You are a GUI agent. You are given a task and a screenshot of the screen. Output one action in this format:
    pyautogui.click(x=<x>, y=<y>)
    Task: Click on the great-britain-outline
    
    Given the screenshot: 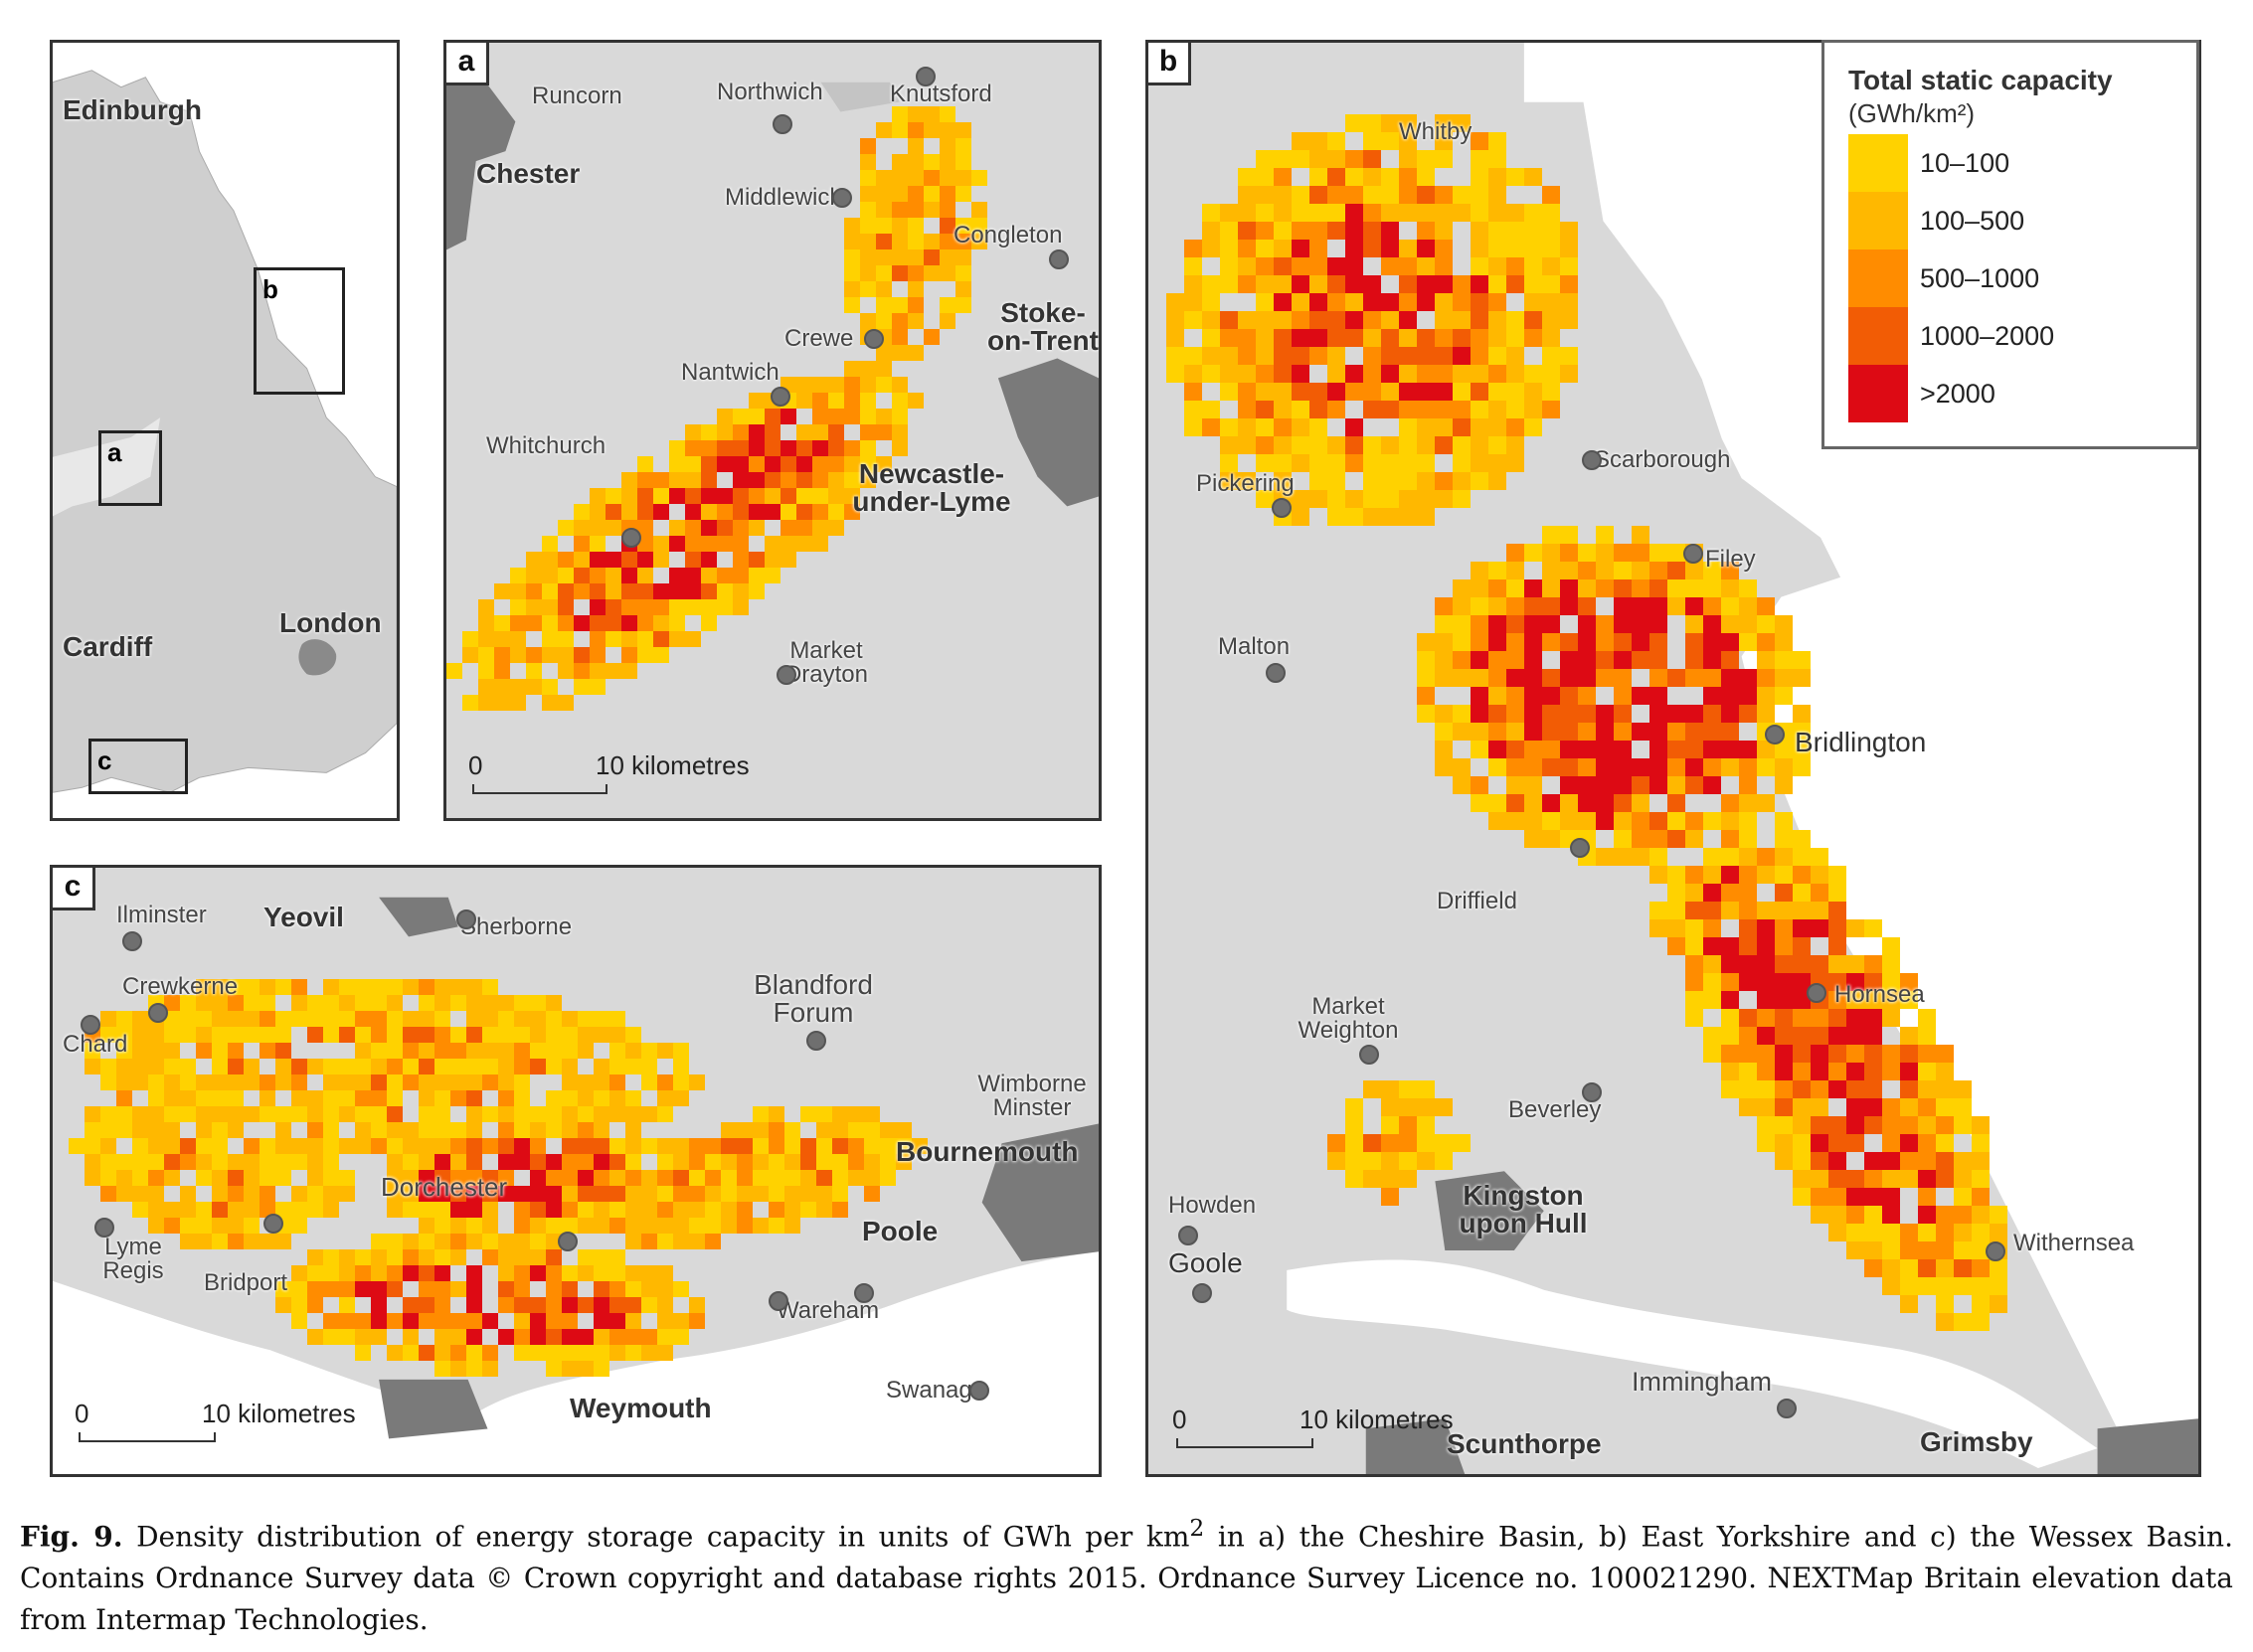 What is the action you would take?
    pyautogui.click(x=225, y=431)
    